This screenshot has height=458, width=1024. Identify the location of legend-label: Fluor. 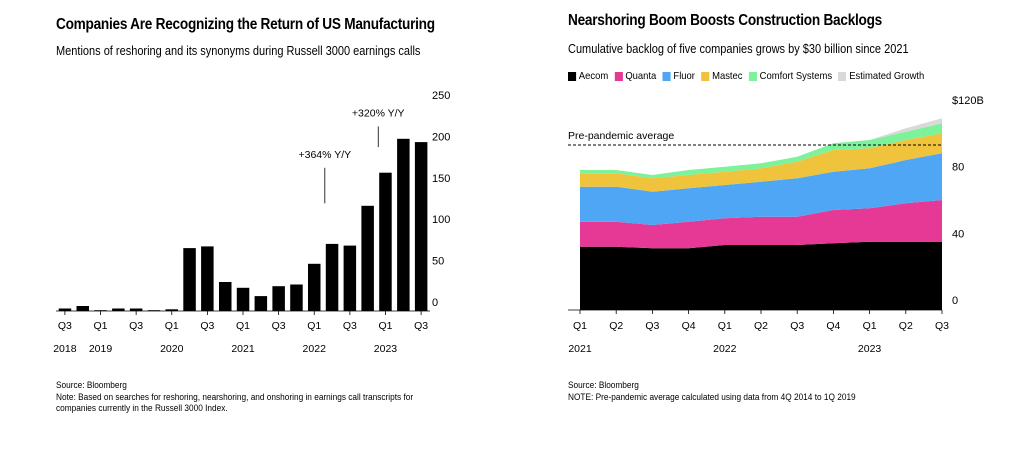
(684, 76).